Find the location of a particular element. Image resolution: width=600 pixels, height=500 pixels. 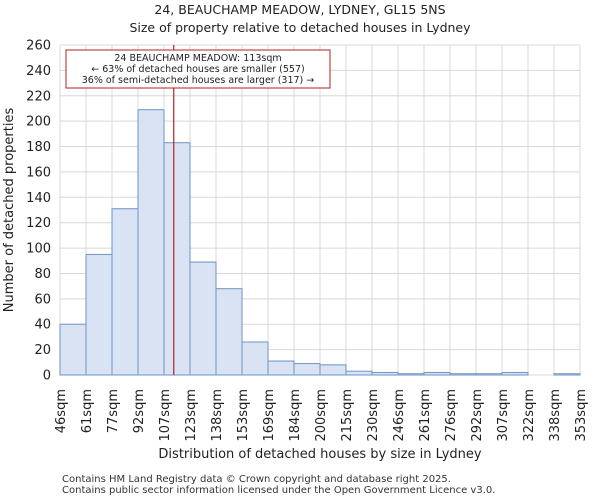

x-tick-label: 138sqm is located at coordinates (217, 415).